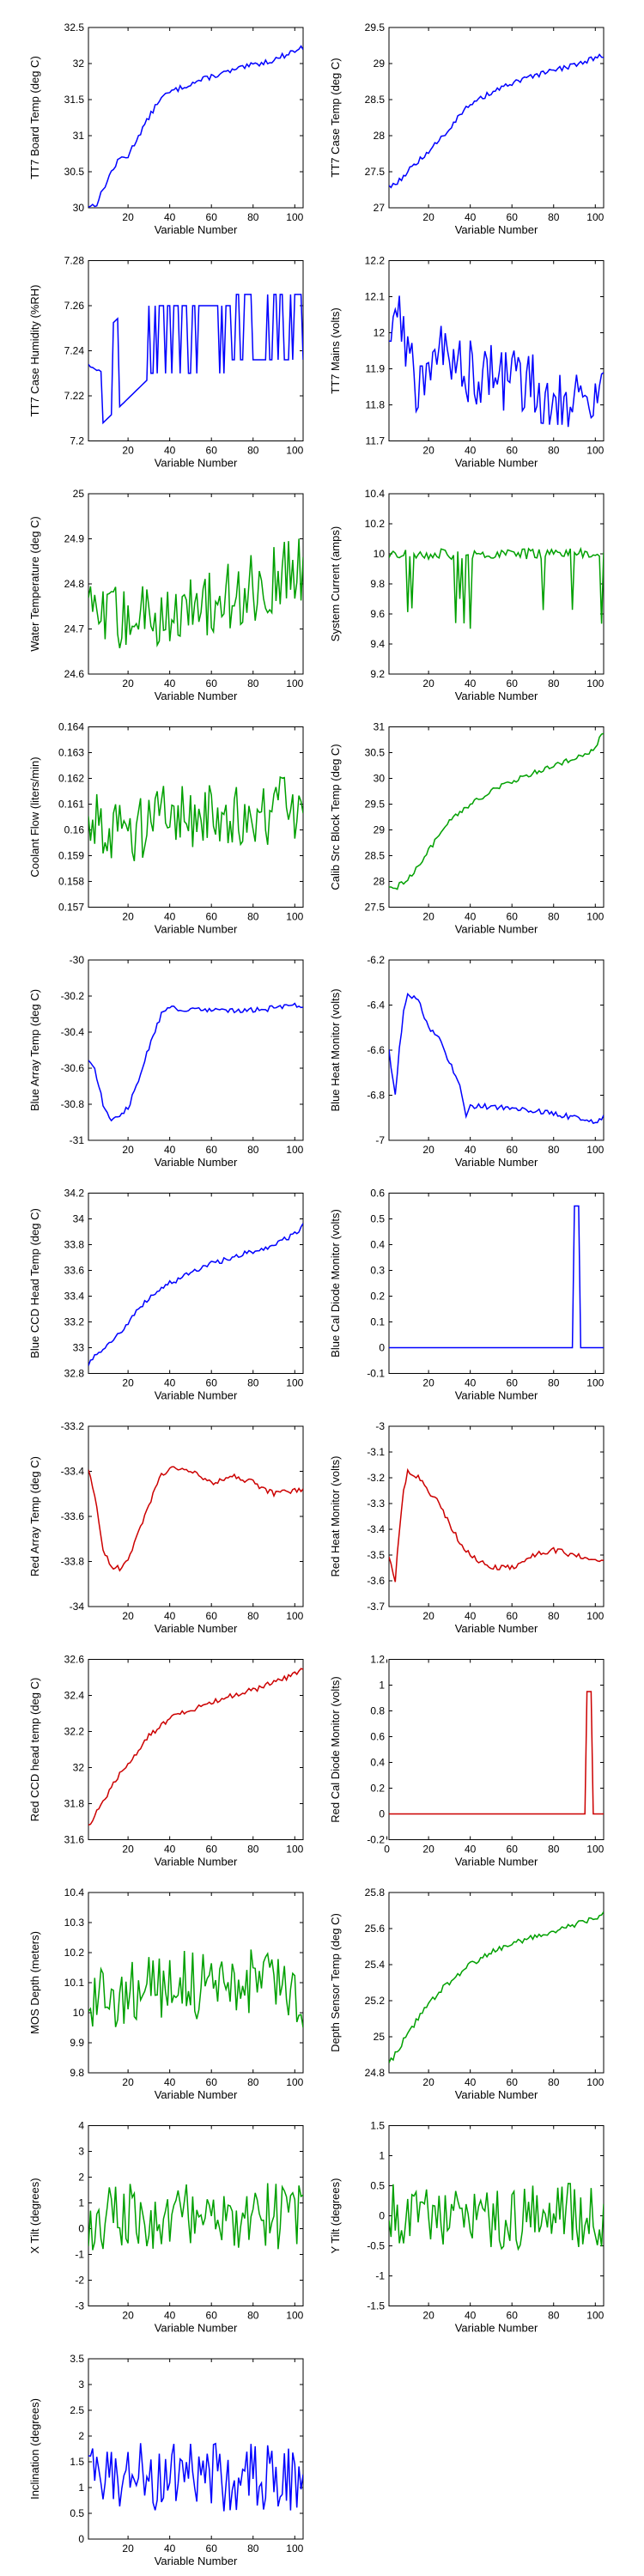 This screenshot has width=644, height=2576. I want to click on y-tick-label: 0.16, so click(74, 830).